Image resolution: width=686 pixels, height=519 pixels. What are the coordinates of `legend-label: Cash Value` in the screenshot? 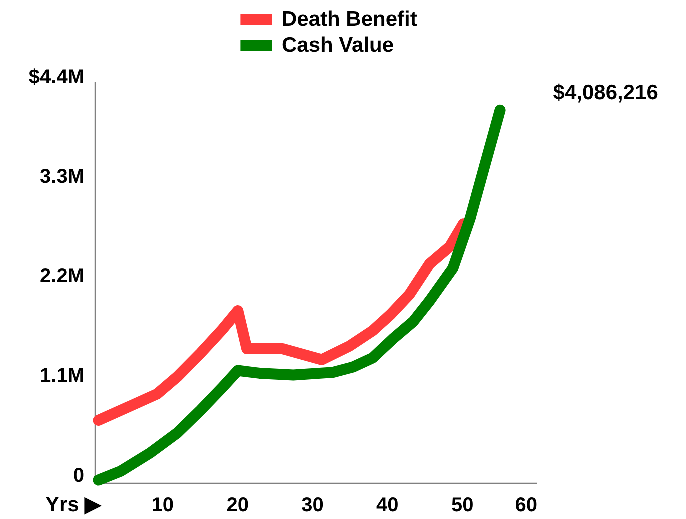 It's located at (338, 45).